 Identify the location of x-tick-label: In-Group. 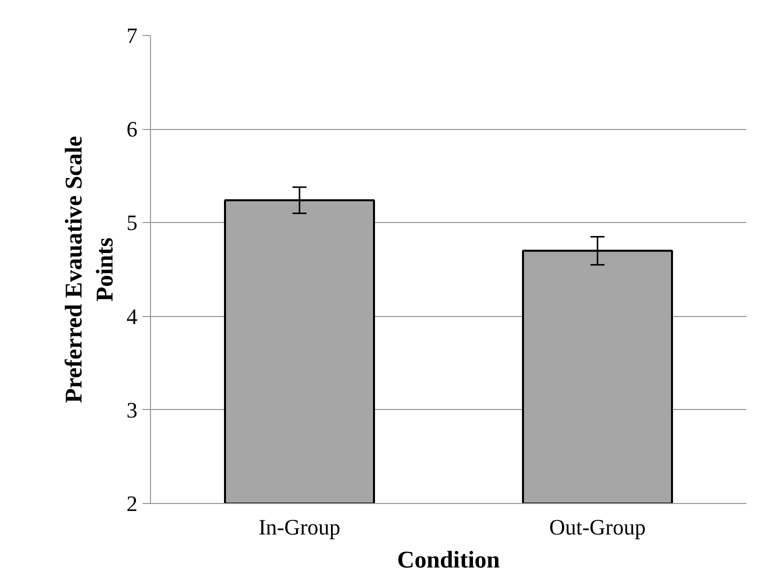
(299, 527).